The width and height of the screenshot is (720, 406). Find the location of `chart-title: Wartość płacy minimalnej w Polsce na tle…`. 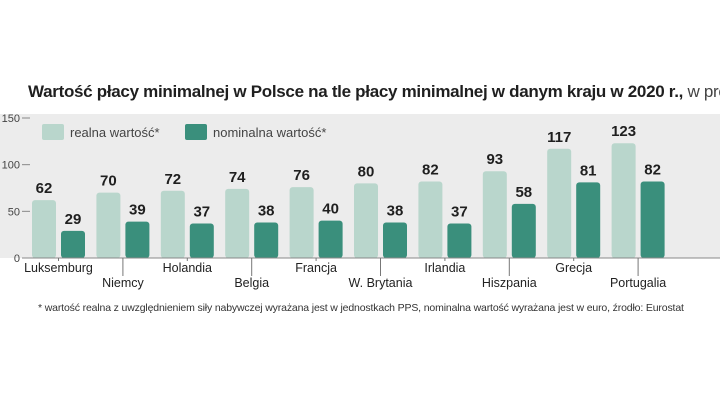

chart-title: Wartość płacy minimalnej w Polsce na tle… is located at coordinates (374, 92).